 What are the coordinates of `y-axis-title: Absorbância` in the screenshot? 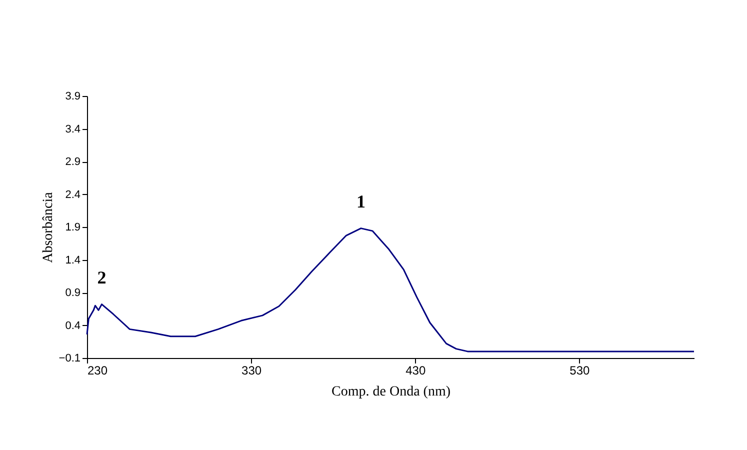 It's located at (48, 227).